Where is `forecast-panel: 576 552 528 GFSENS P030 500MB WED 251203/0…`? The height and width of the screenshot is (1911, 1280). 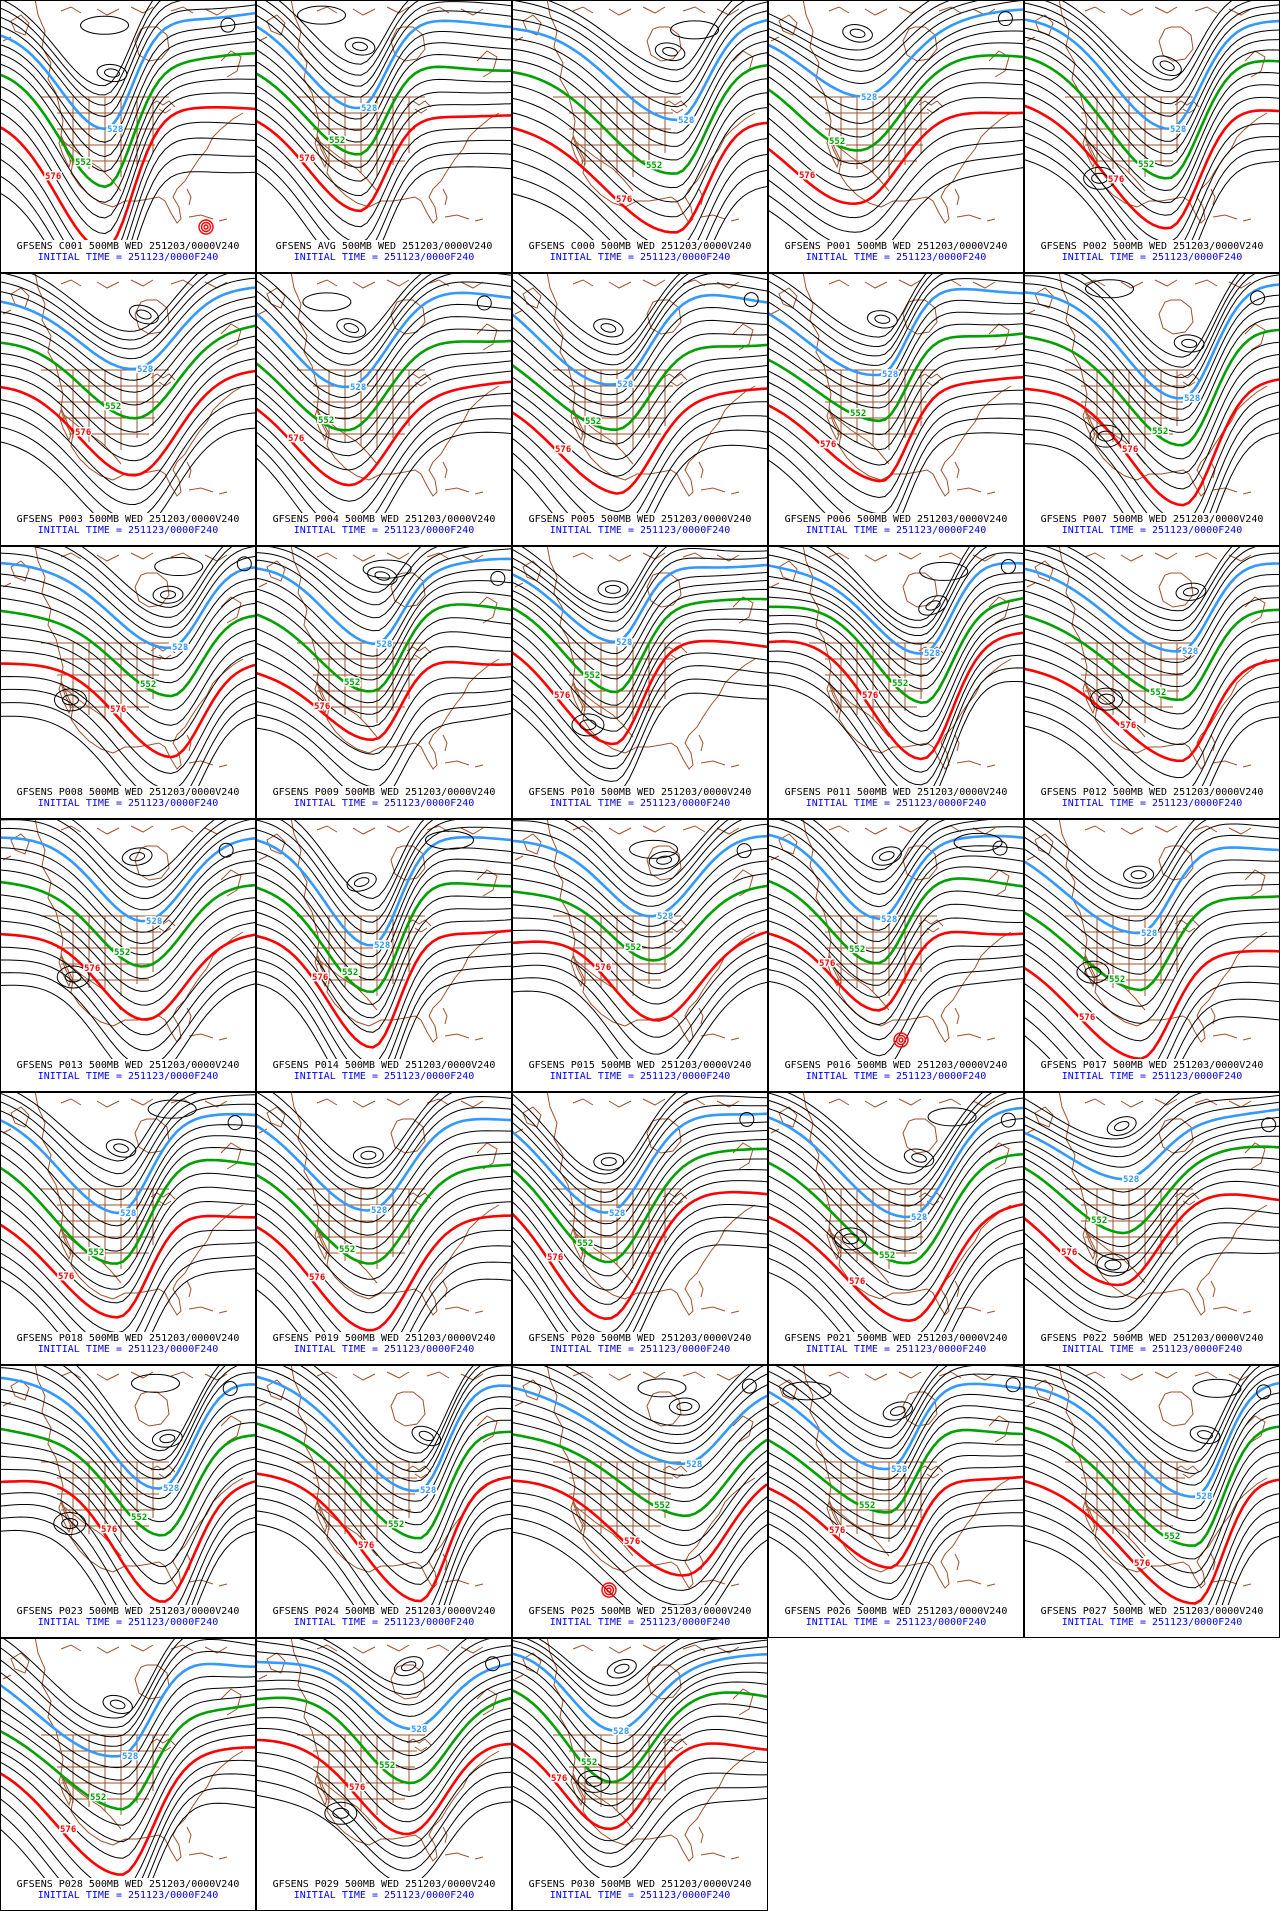 forecast-panel: 576 552 528 GFSENS P030 500MB WED 251203/0… is located at coordinates (640, 1774).